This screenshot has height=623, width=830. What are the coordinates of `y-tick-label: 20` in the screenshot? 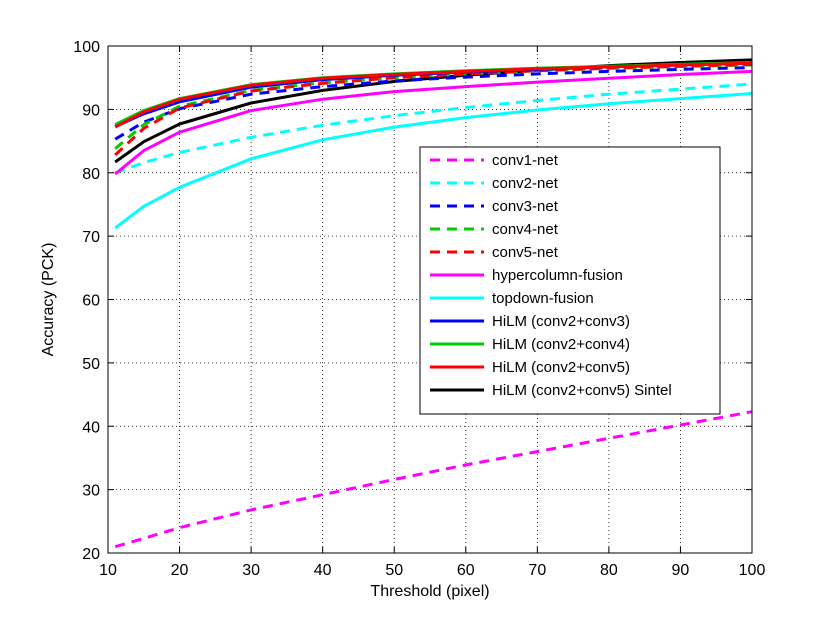 It's located at (91, 554).